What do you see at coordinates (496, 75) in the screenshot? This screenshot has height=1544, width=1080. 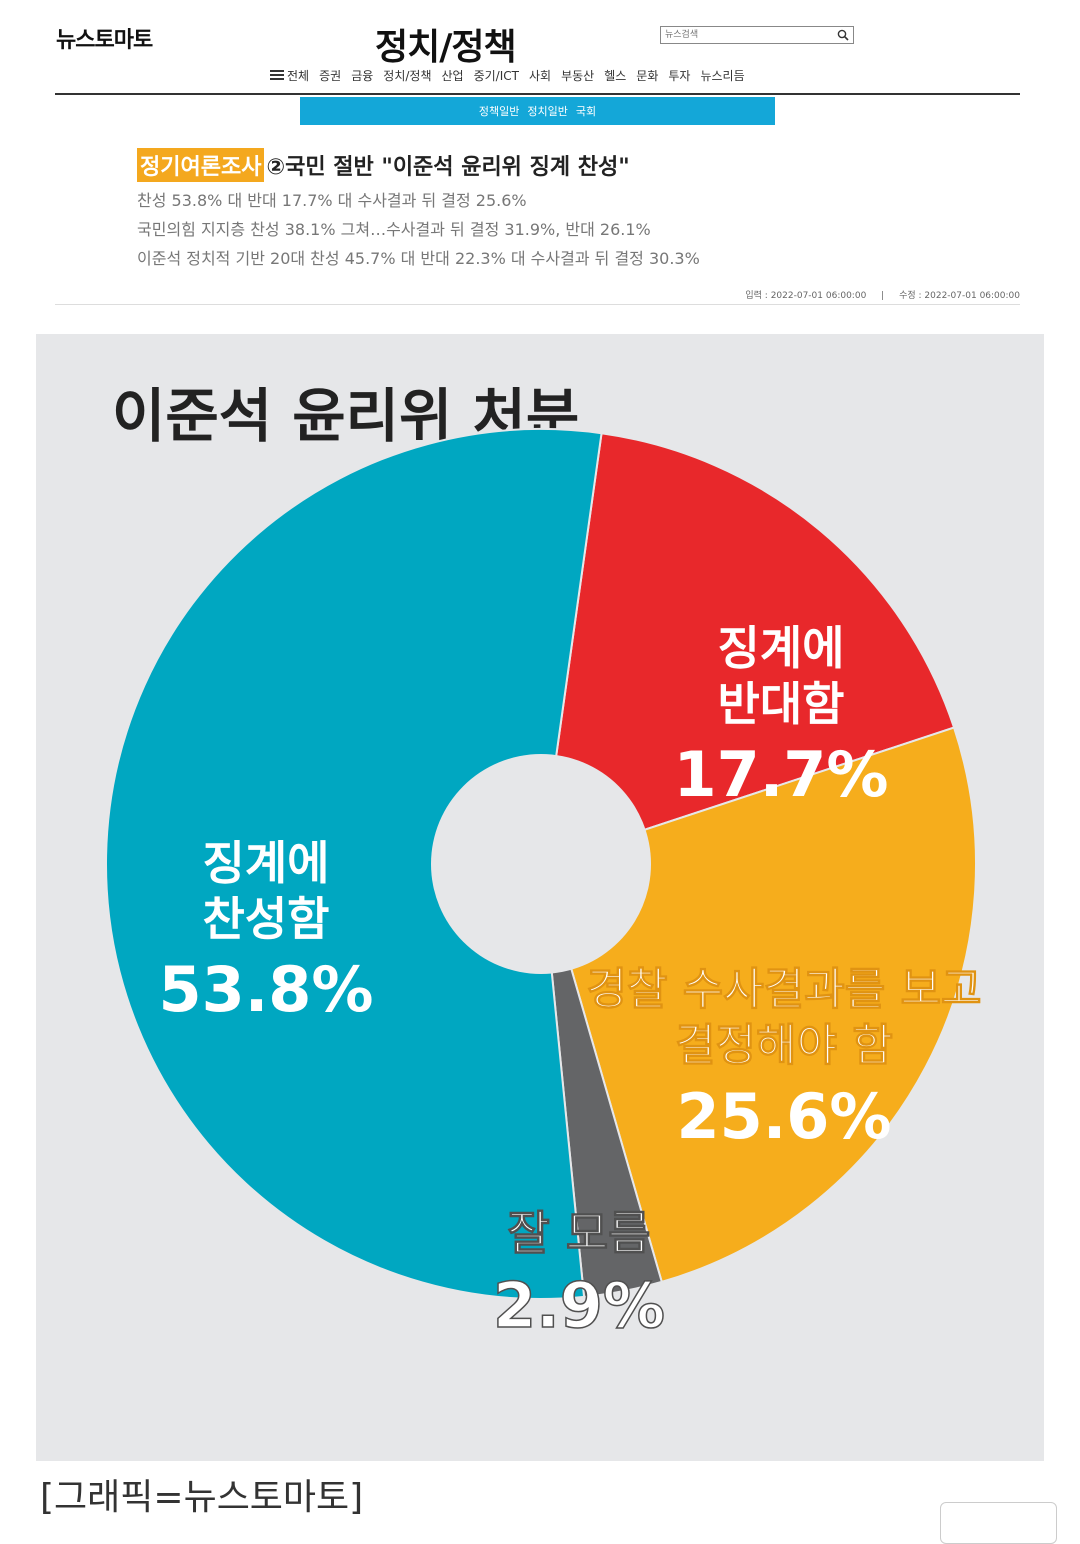 I see `nav-item-sme-ict: 중기/ICT` at bounding box center [496, 75].